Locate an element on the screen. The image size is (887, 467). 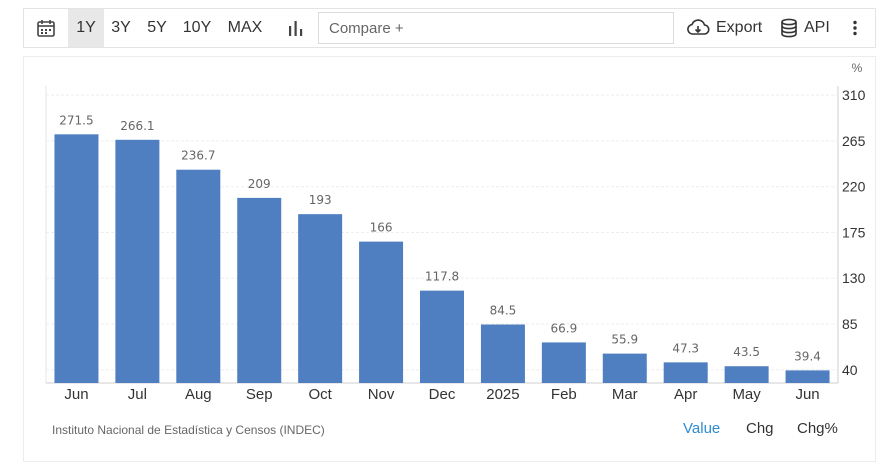
x-tick-label: Feb is located at coordinates (564, 394).